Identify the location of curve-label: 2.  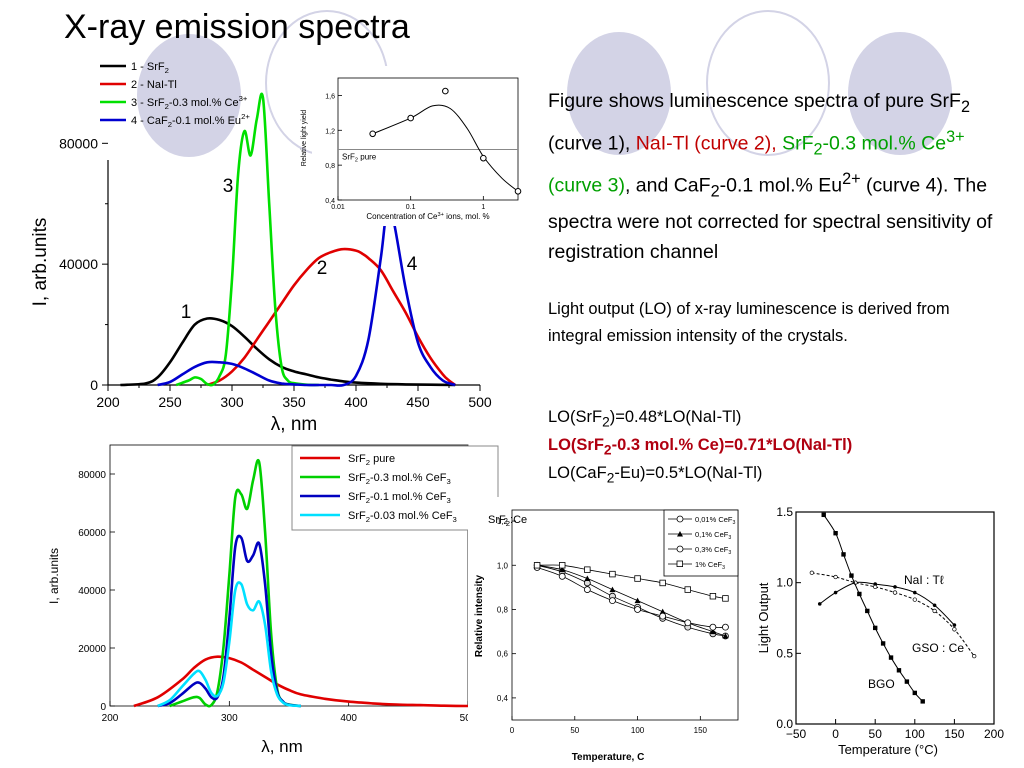
(322, 268).